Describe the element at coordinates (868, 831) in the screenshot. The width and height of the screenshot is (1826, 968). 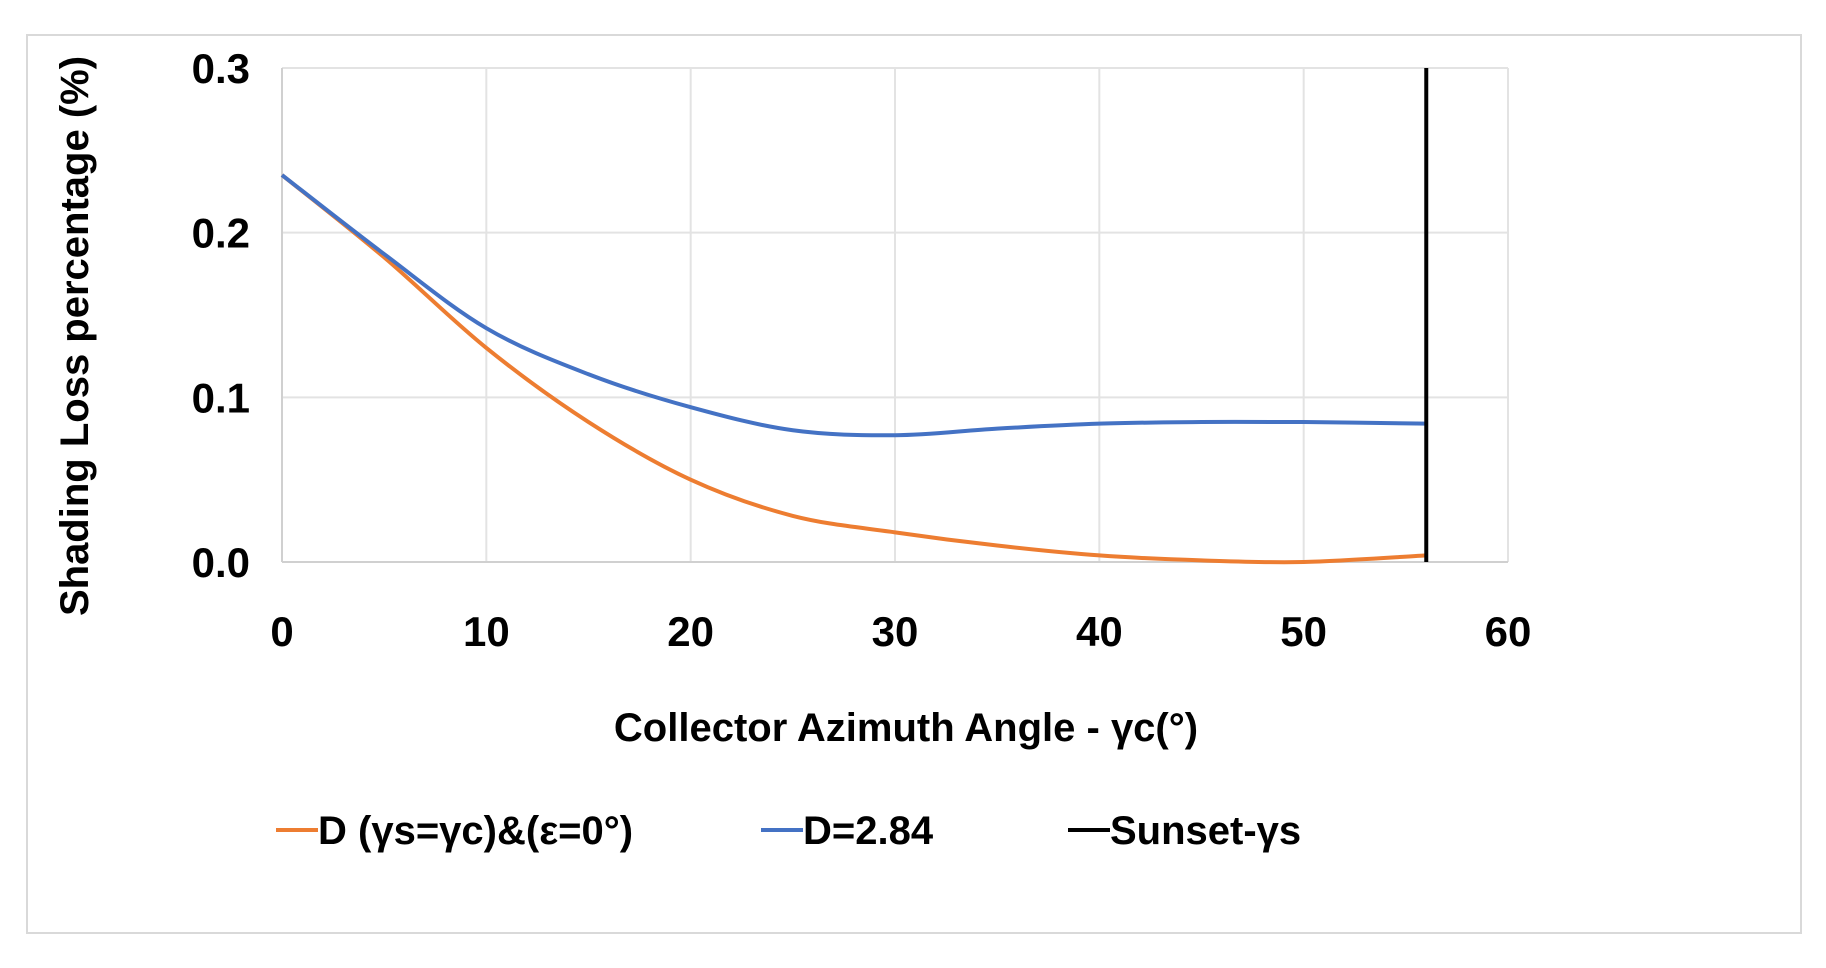
I see `legend-label-d-284: D=2.84` at that location.